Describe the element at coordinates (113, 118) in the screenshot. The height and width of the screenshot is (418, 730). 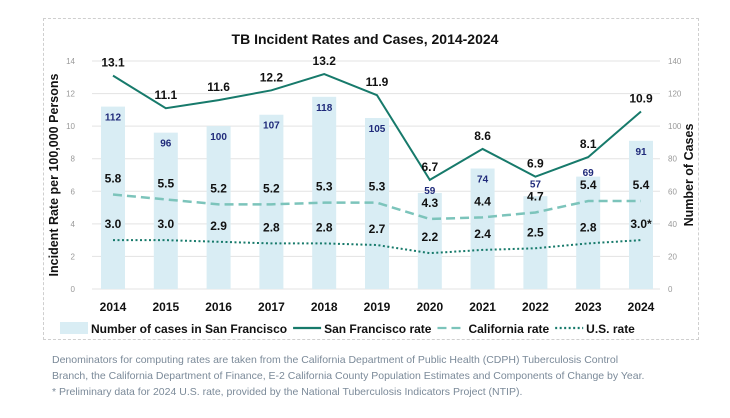
I see `bar-label: 112` at that location.